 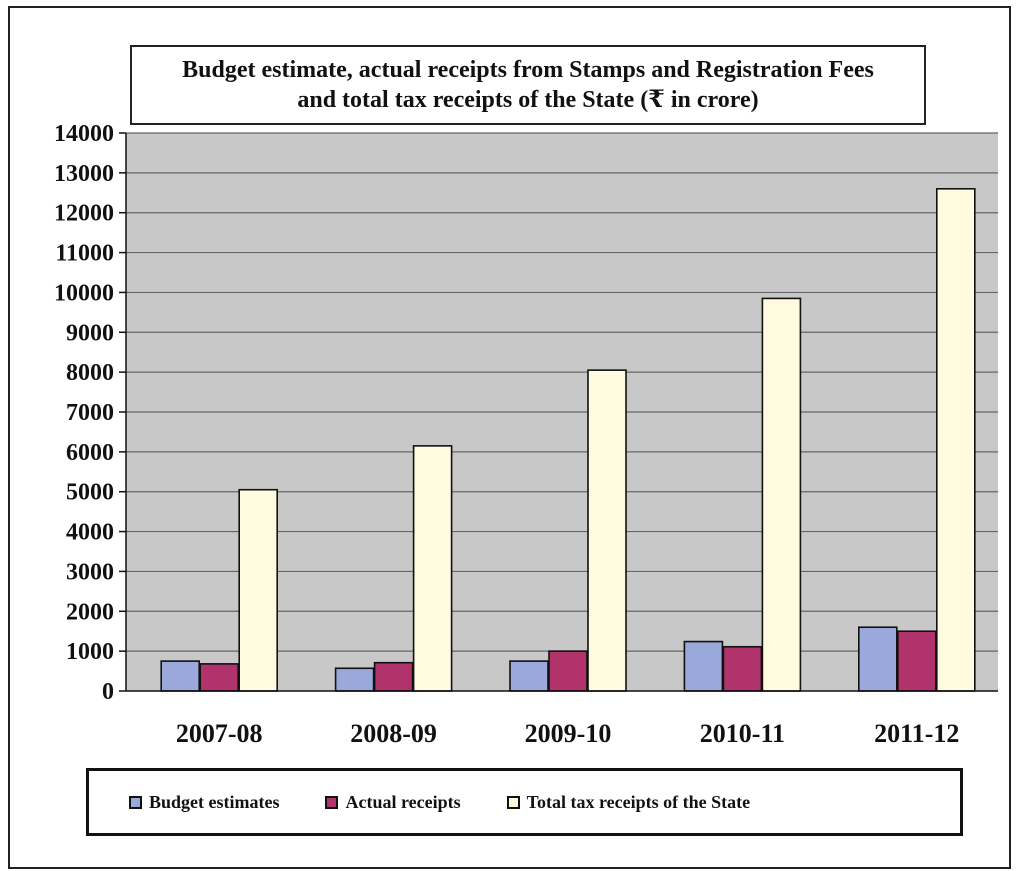 What do you see at coordinates (84, 293) in the screenshot?
I see `y-tick-label: 10000` at bounding box center [84, 293].